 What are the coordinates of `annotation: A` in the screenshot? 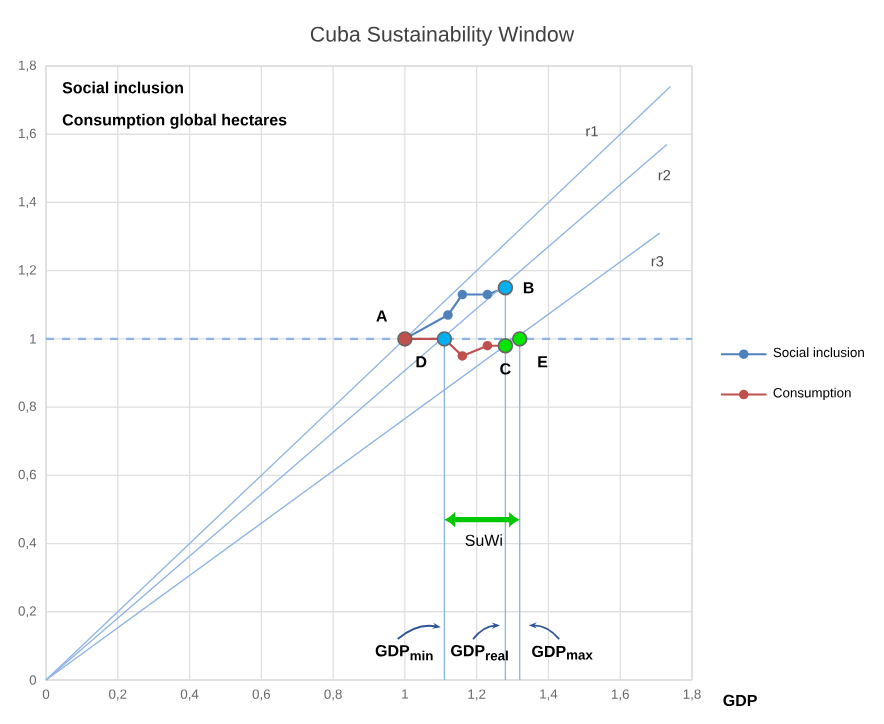 It's located at (382, 316).